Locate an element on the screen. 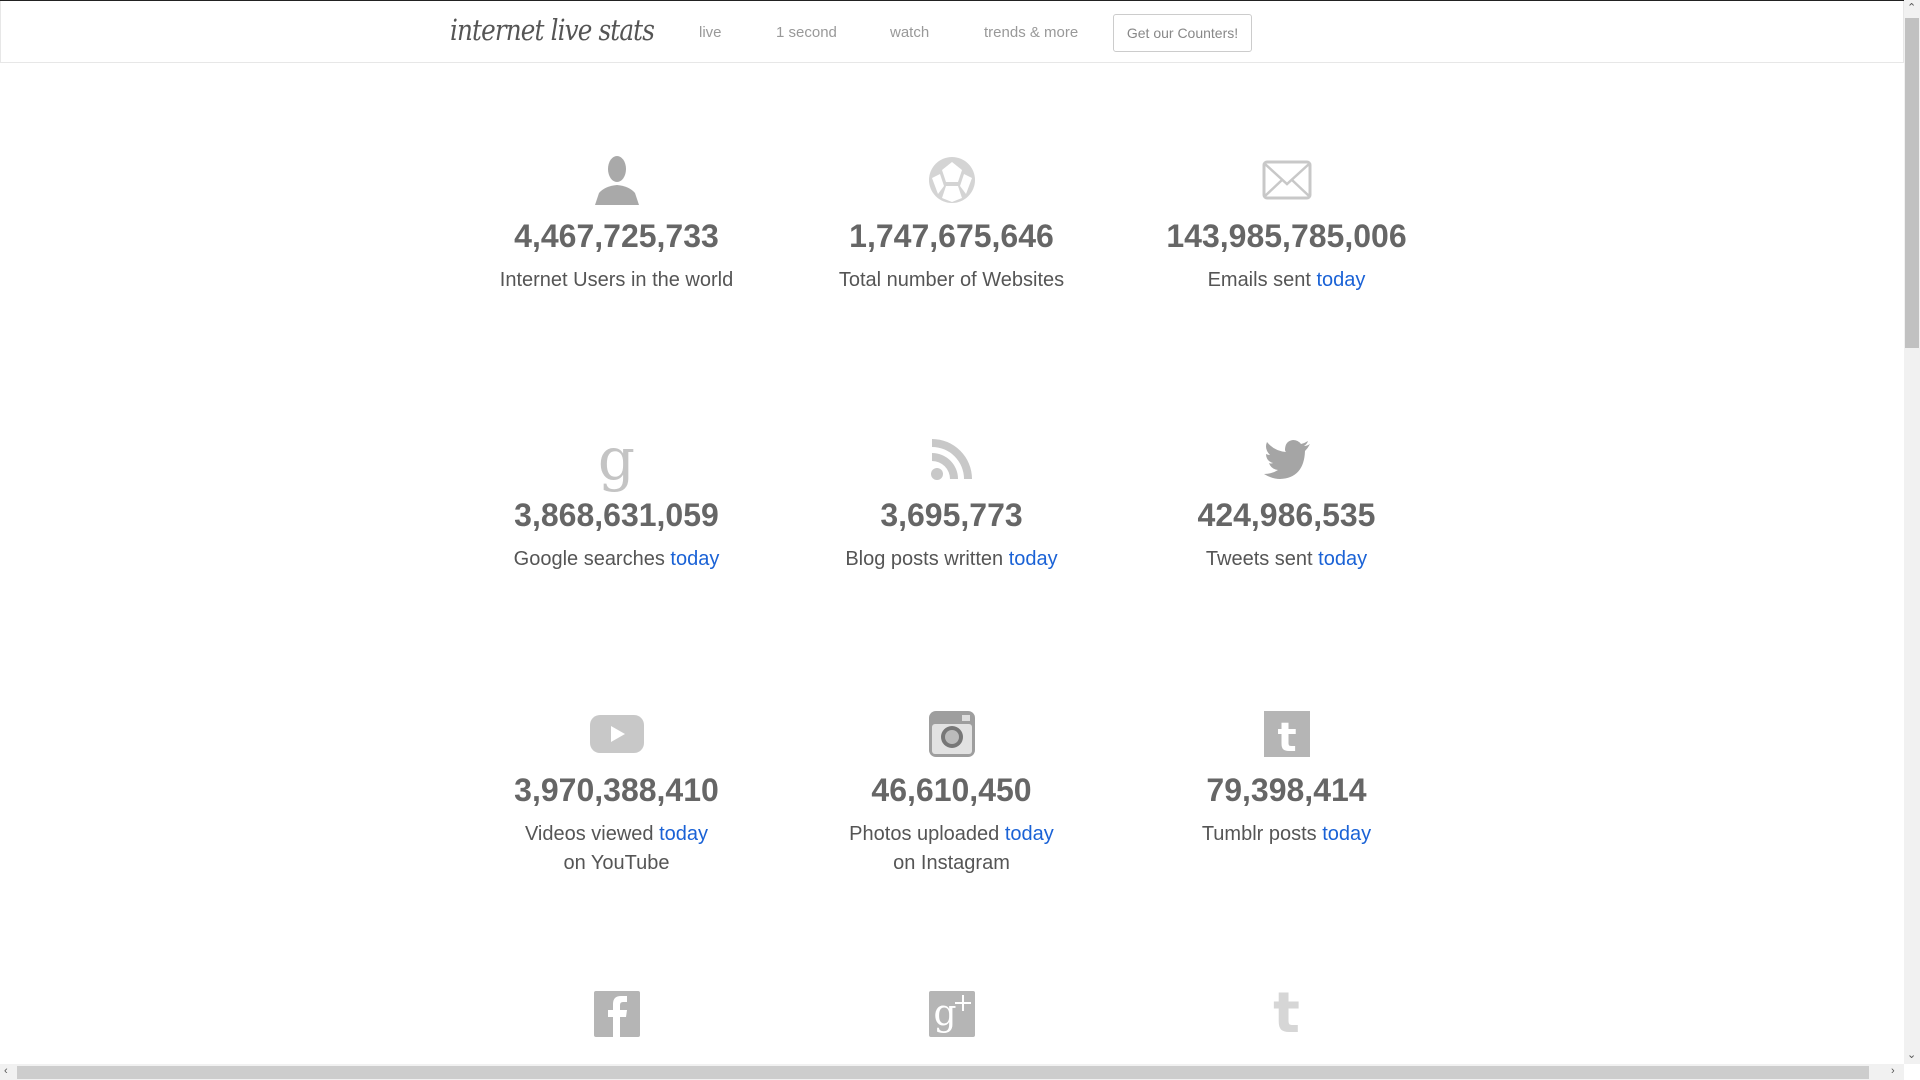 The width and height of the screenshot is (1920, 1080). stat-google-plus: g is located at coordinates (951, 1014).